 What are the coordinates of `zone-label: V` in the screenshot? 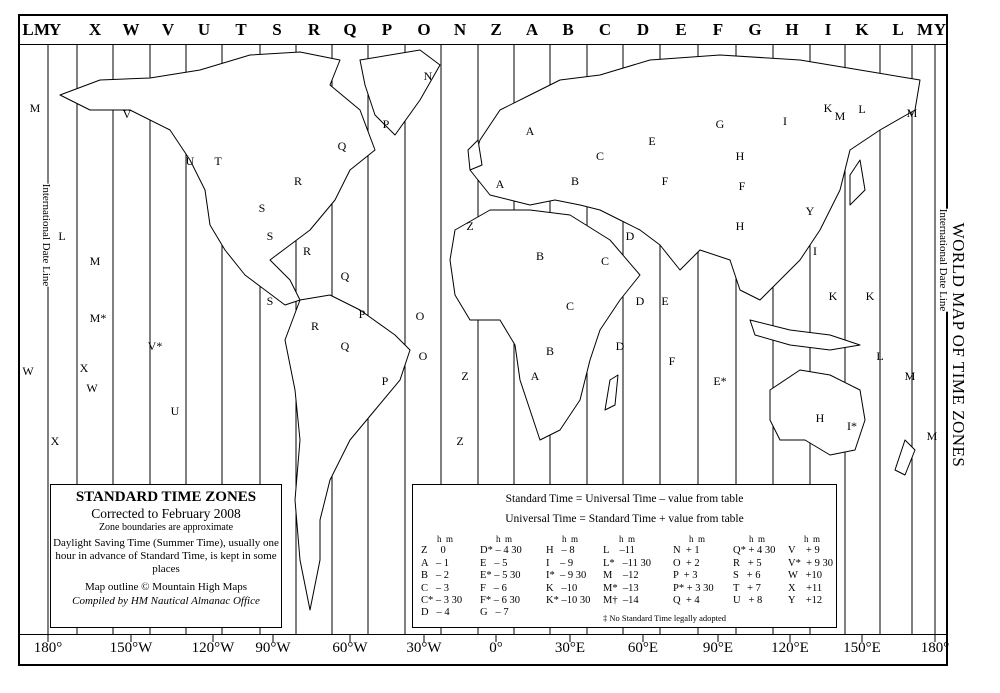 It's located at (127, 114).